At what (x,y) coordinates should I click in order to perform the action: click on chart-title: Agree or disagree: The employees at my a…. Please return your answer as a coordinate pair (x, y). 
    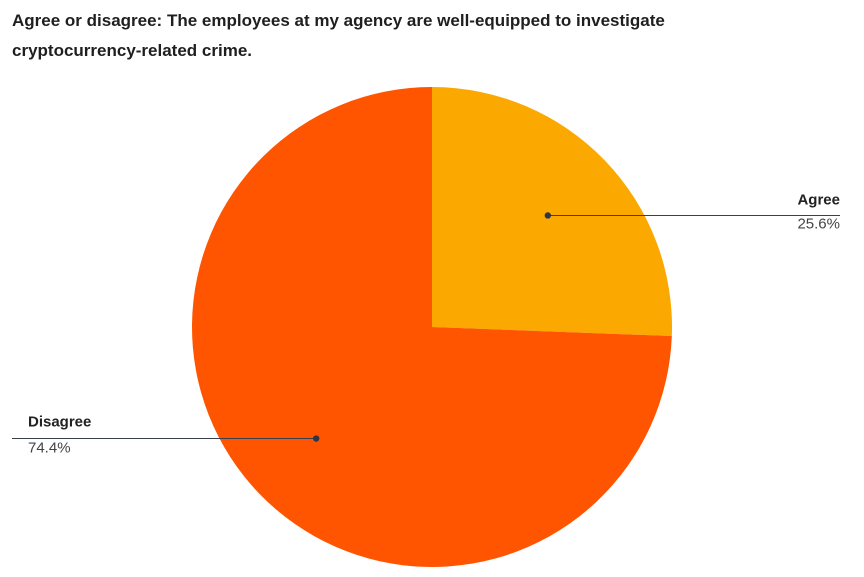
    Looking at the image, I should click on (338, 35).